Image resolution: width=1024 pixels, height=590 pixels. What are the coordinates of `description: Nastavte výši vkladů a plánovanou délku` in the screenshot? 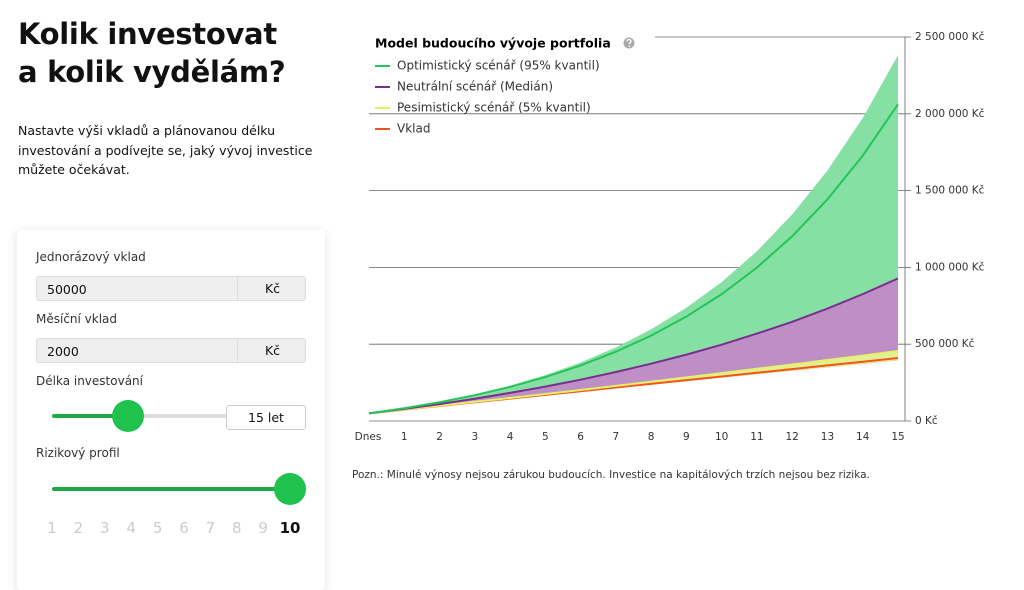 It's located at (147, 130).